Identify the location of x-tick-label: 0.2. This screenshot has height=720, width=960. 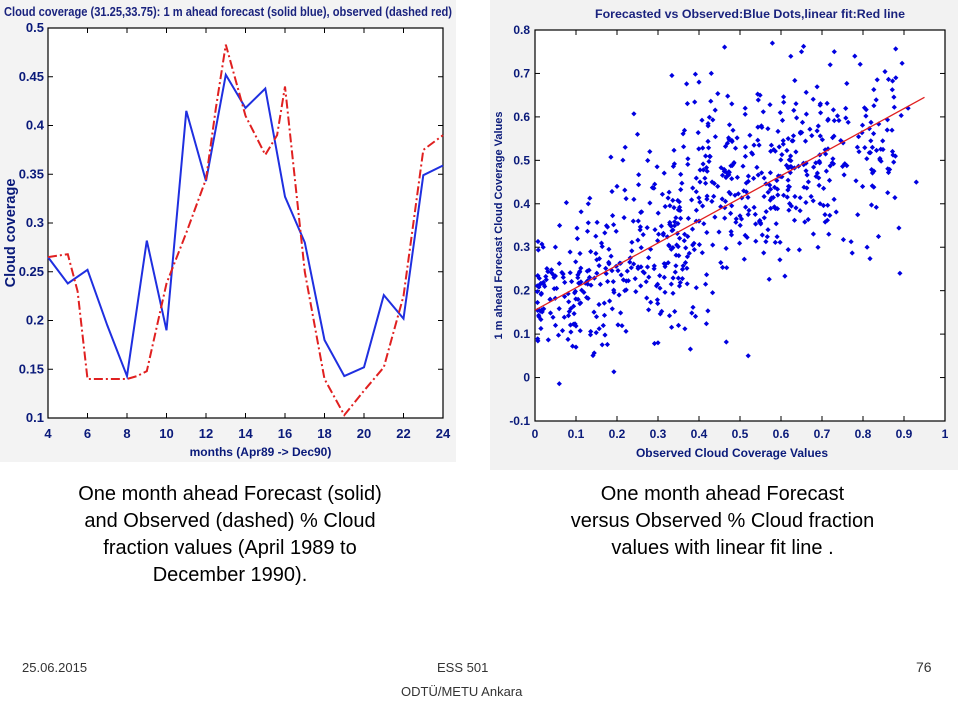
(617, 434).